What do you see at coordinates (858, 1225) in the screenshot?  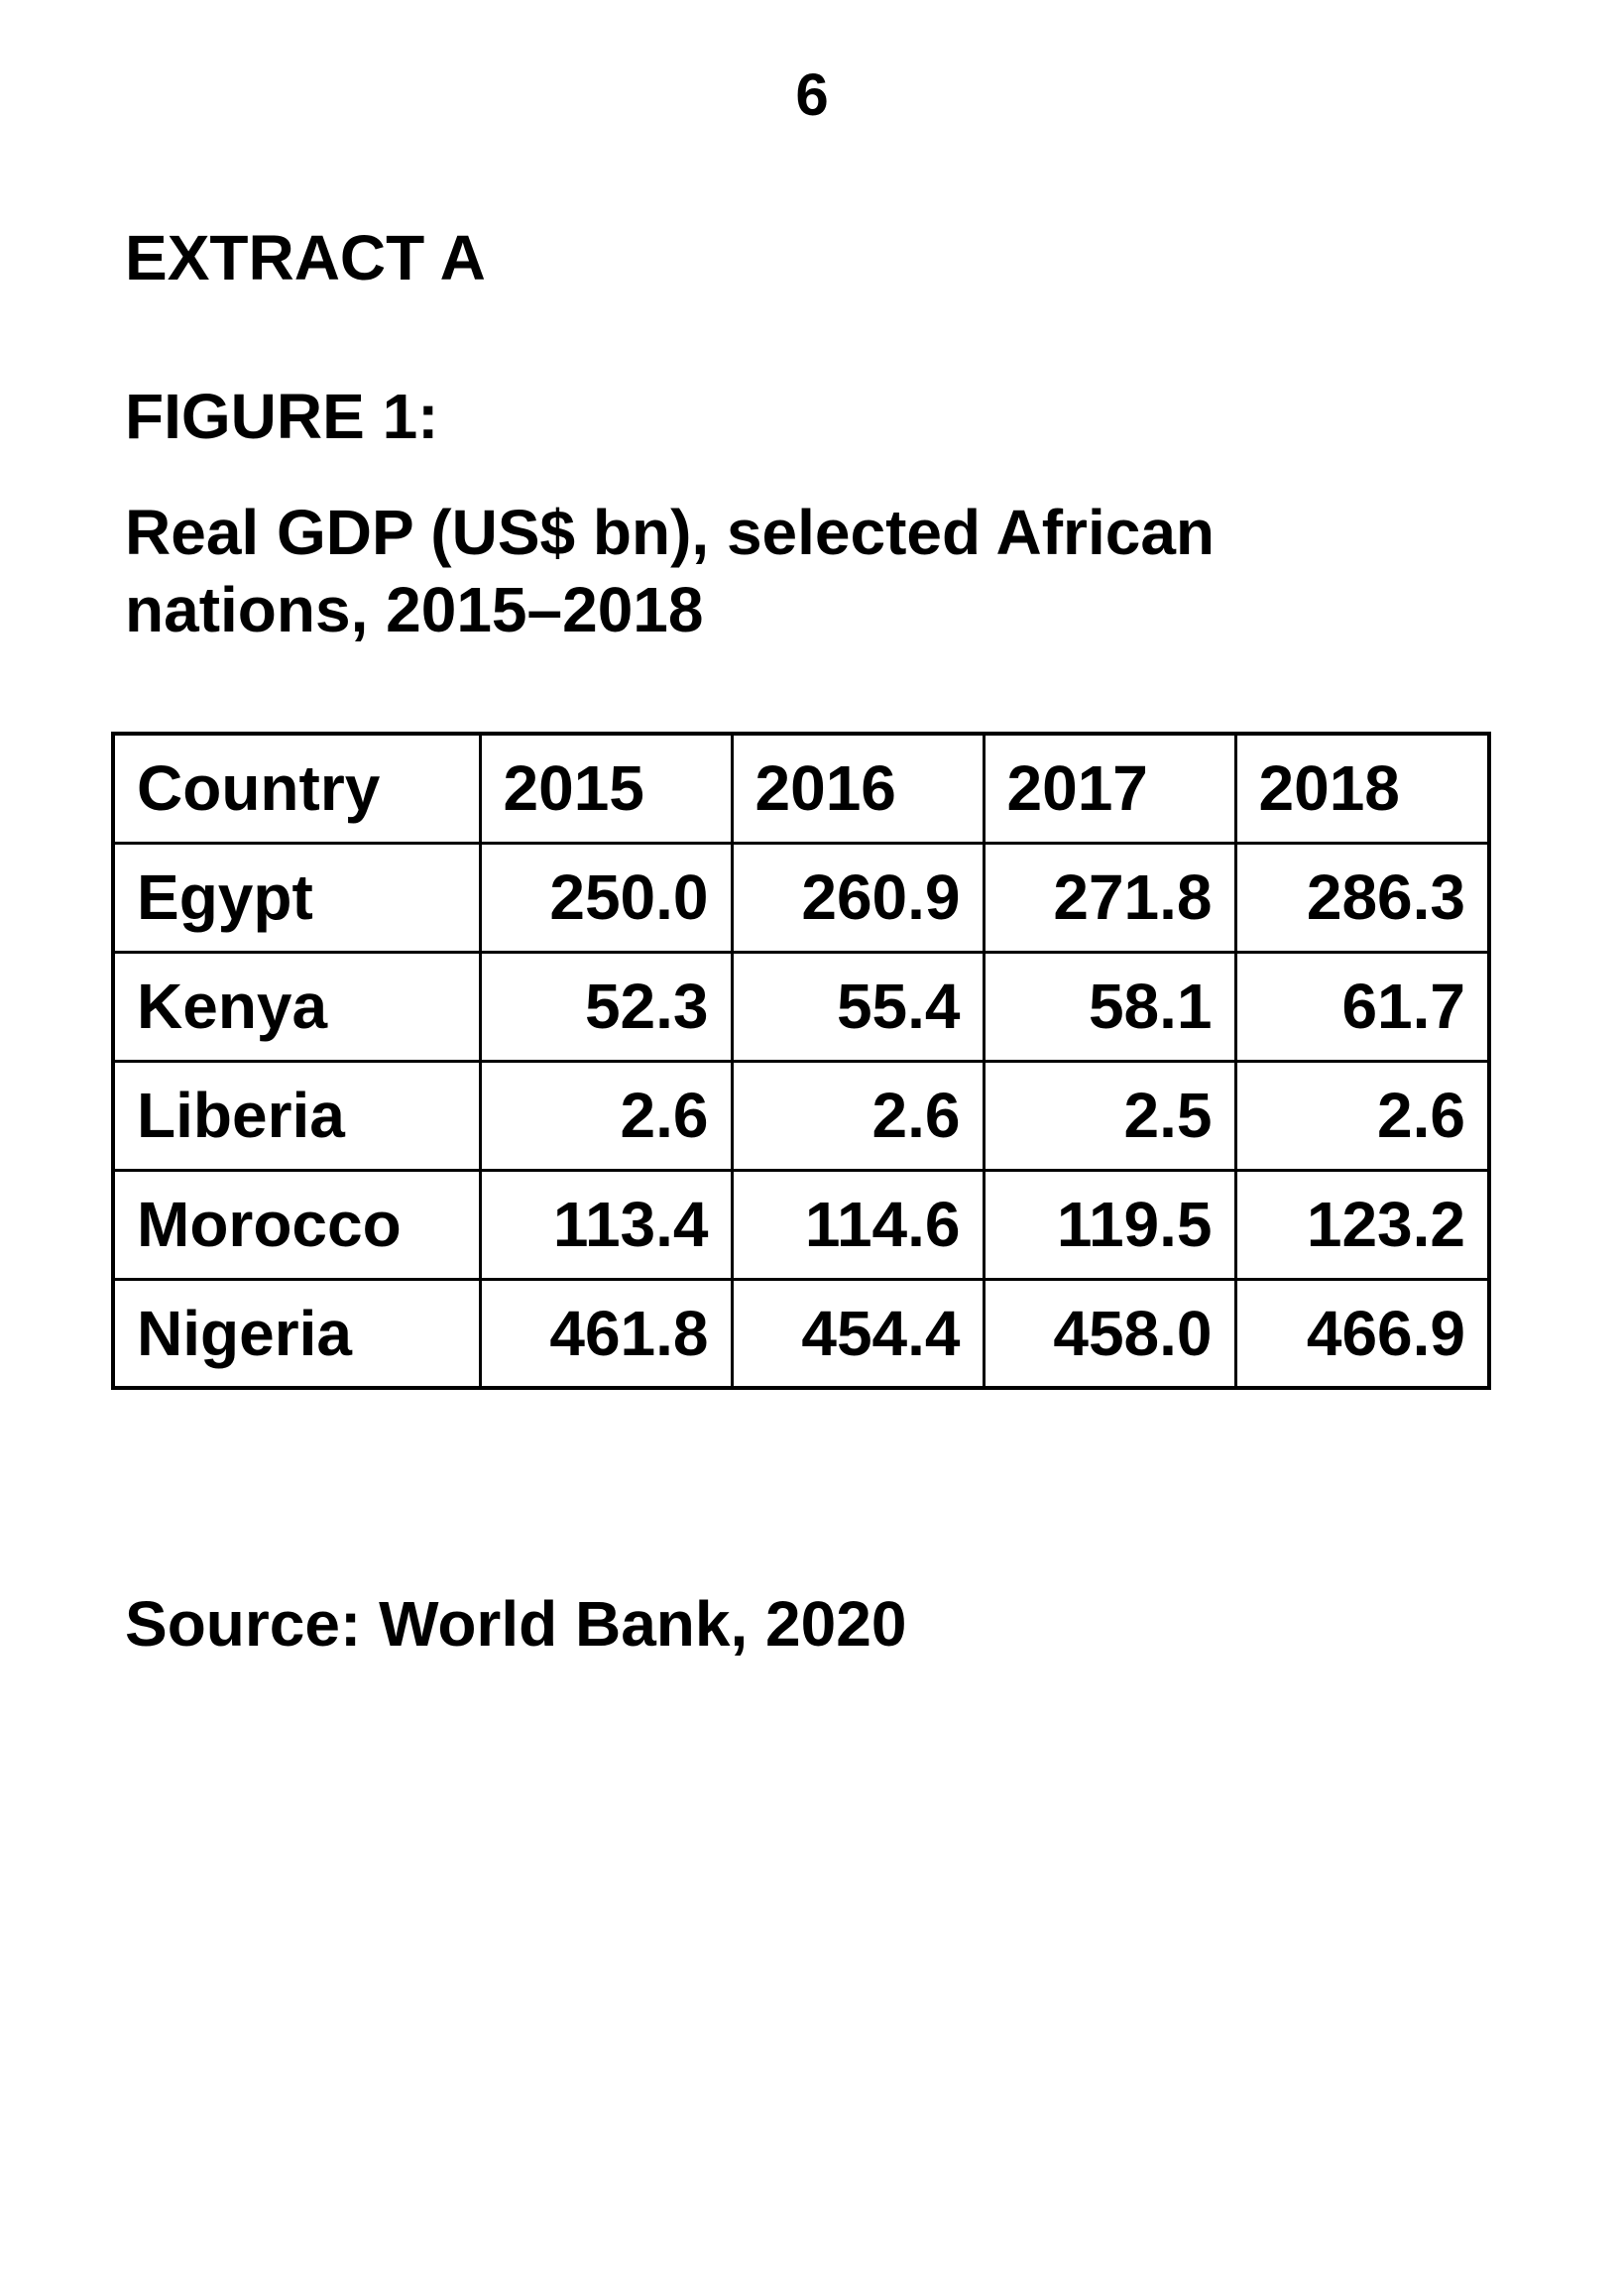 I see `value-cell: 114.6` at bounding box center [858, 1225].